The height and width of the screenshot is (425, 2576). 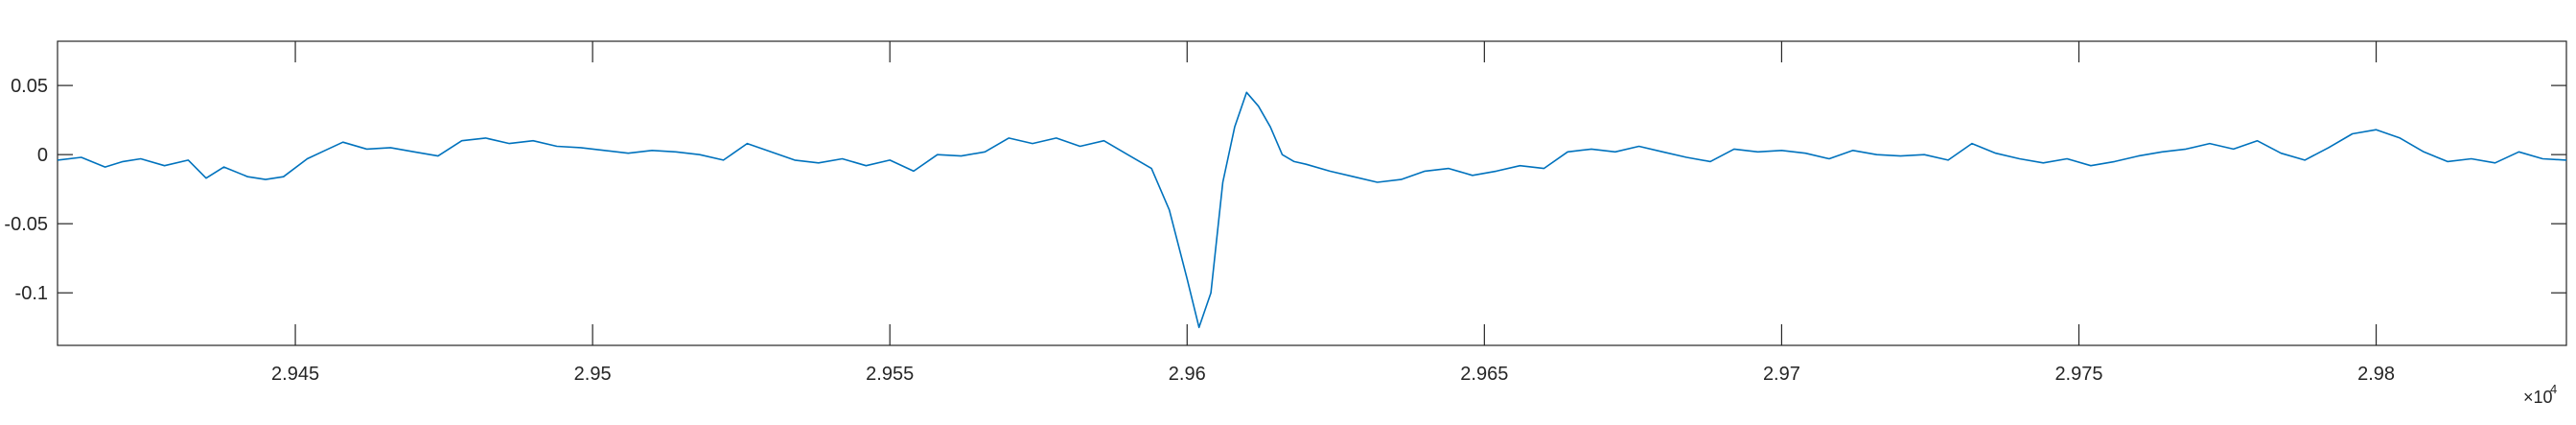 I want to click on x-tick-label: 2.975, so click(x=2078, y=374).